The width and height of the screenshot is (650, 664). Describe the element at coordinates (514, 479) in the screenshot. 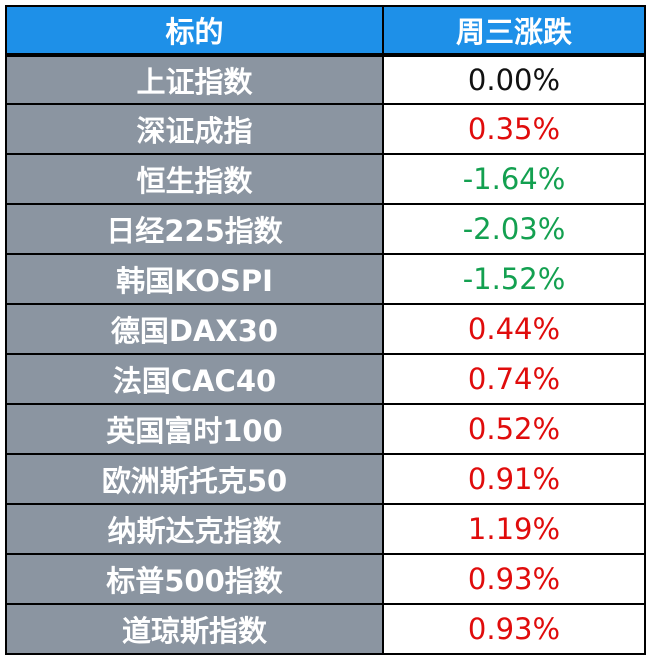

I see `index-change: 0.91%` at that location.